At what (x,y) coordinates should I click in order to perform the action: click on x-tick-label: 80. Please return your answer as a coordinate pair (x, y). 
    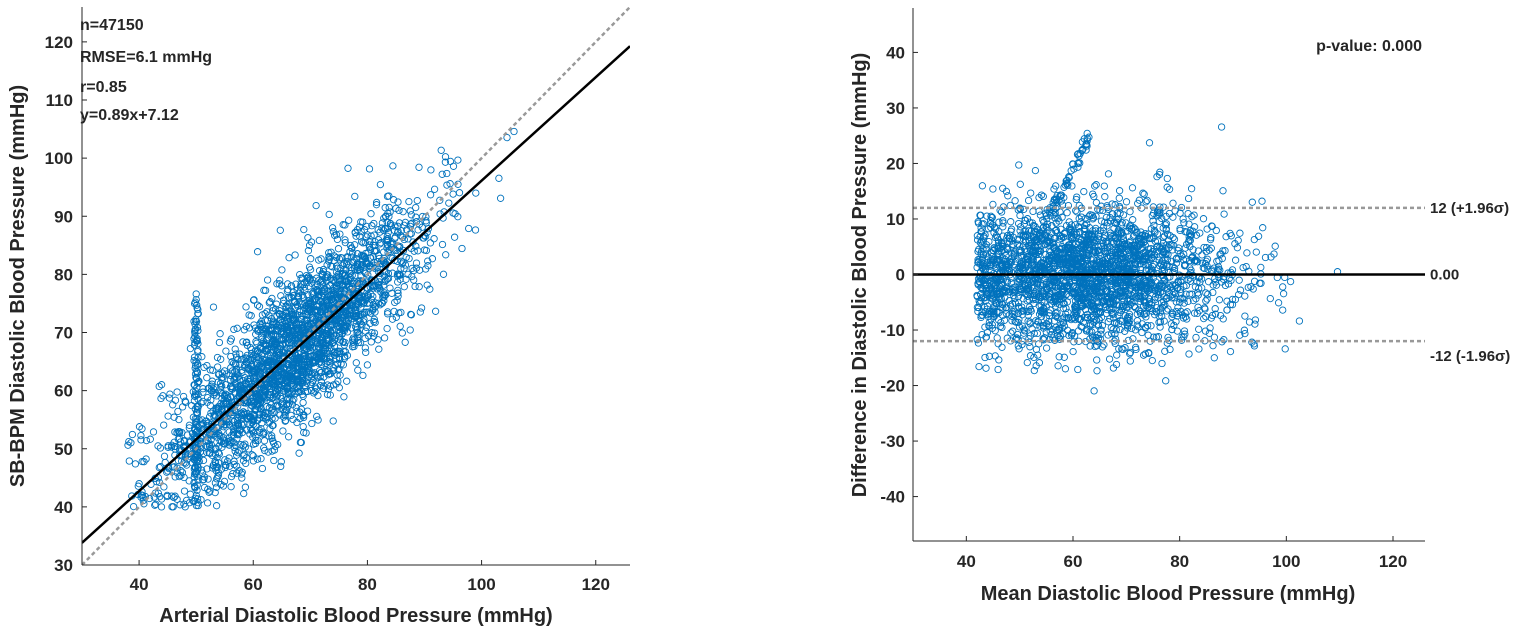
    Looking at the image, I should click on (367, 584).